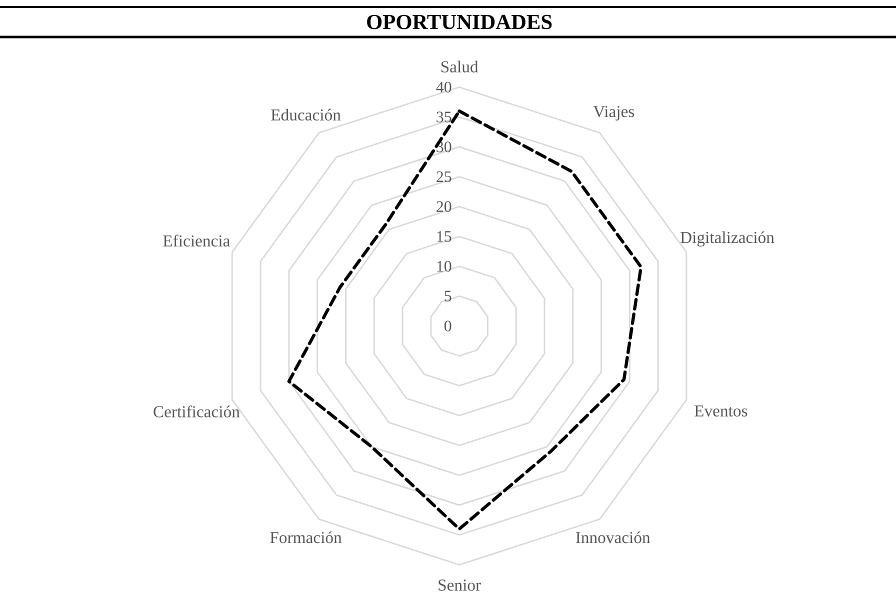 This screenshot has width=896, height=594. What do you see at coordinates (459, 22) in the screenshot?
I see `chart-title: OPORTUNIDADES` at bounding box center [459, 22].